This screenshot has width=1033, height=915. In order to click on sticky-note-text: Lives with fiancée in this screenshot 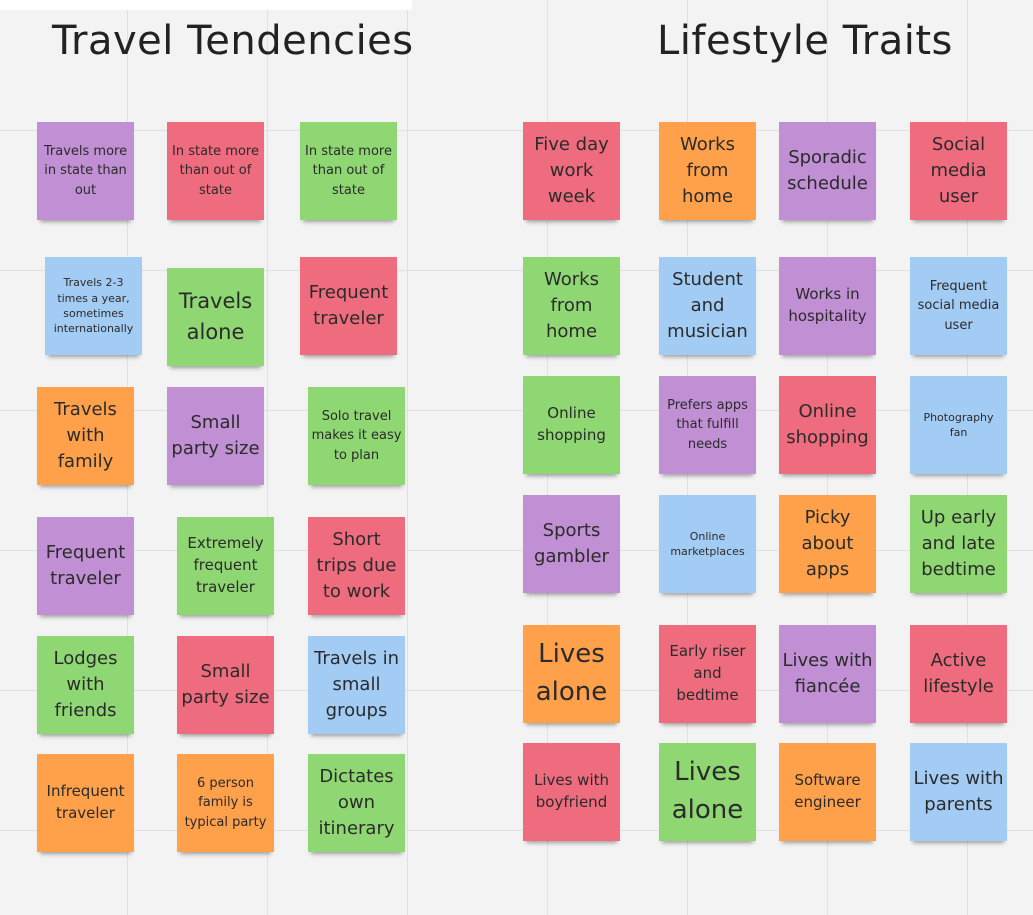, I will do `click(827, 673)`.